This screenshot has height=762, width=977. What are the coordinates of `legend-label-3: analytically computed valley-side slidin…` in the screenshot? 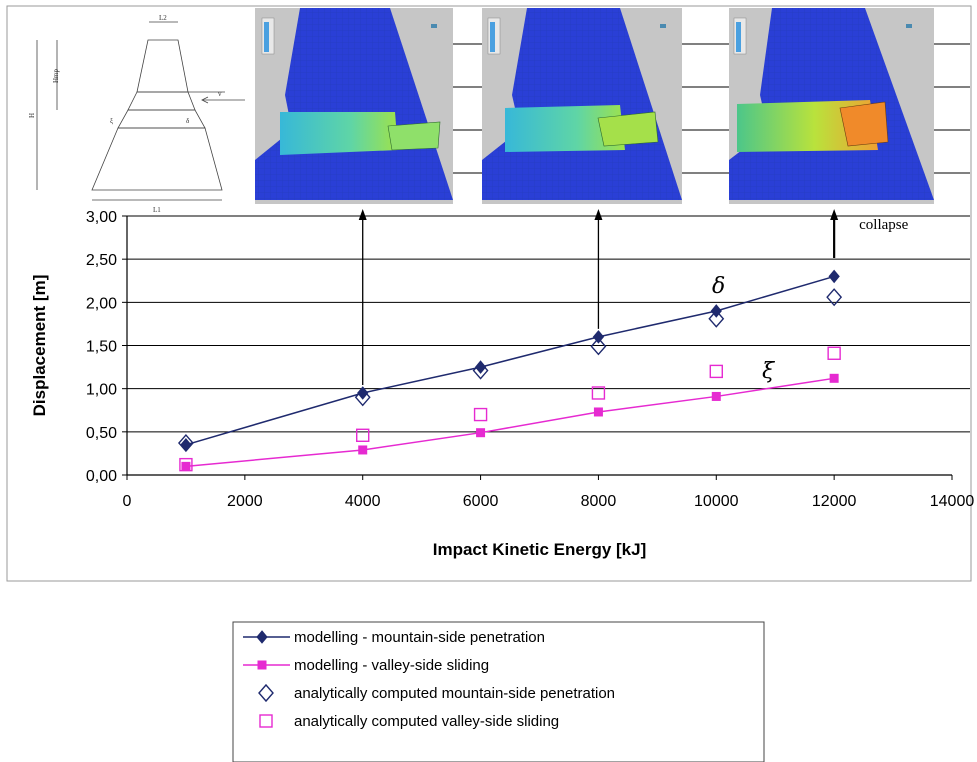 It's located at (426, 721).